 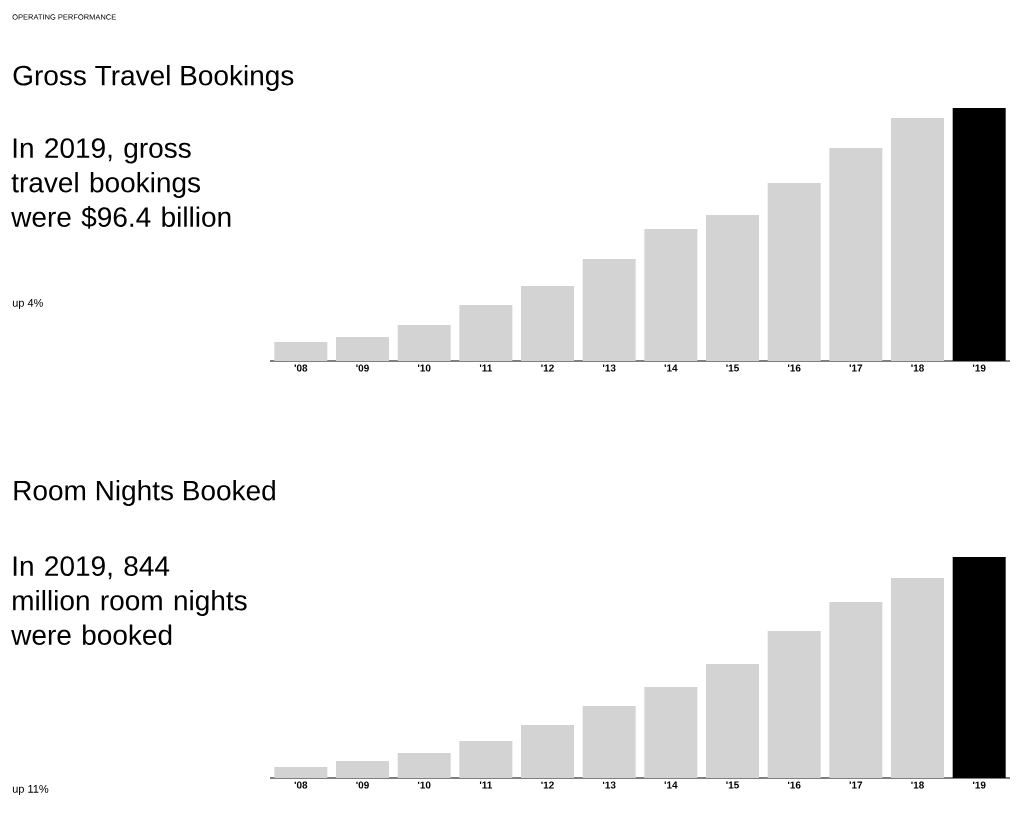 I want to click on text: In 2019, 844 million room nights were booked, so click(x=129, y=601).